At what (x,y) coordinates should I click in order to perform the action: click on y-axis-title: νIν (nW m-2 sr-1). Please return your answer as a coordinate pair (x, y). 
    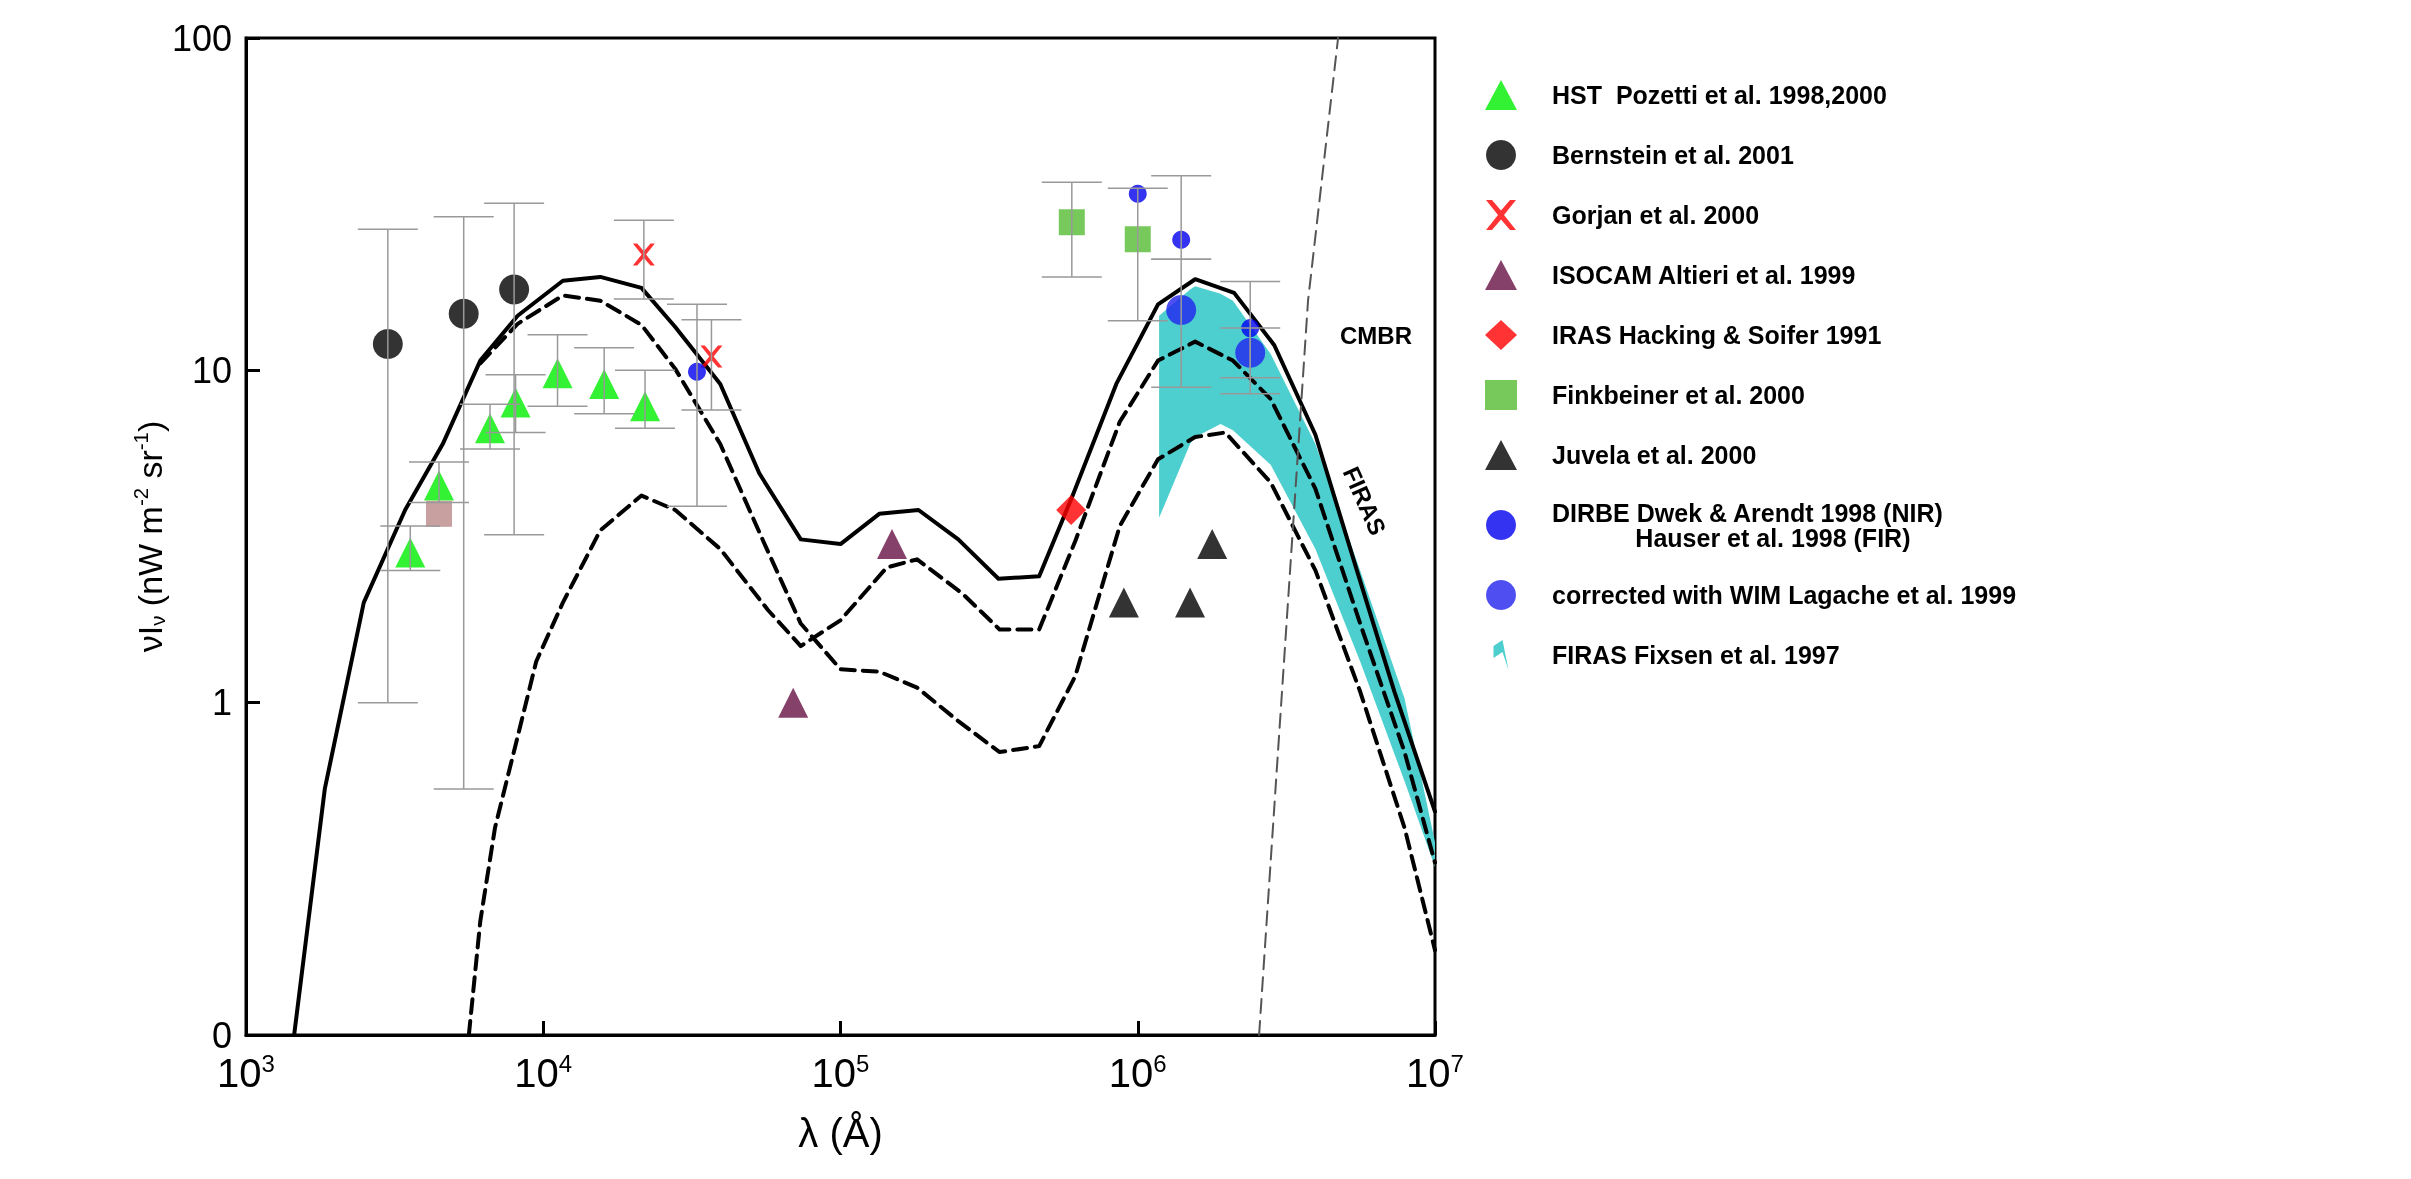
    Looking at the image, I should click on (150, 536).